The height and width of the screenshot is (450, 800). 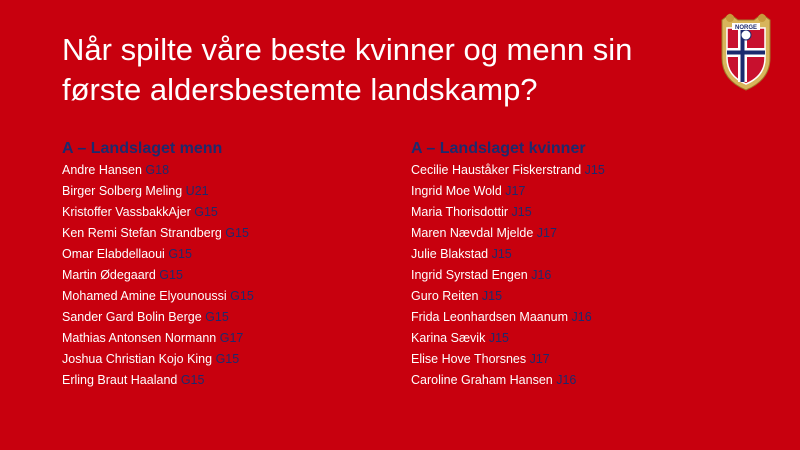 I want to click on player-row: Ingrid Syrstad Engen J16, so click(x=508, y=275).